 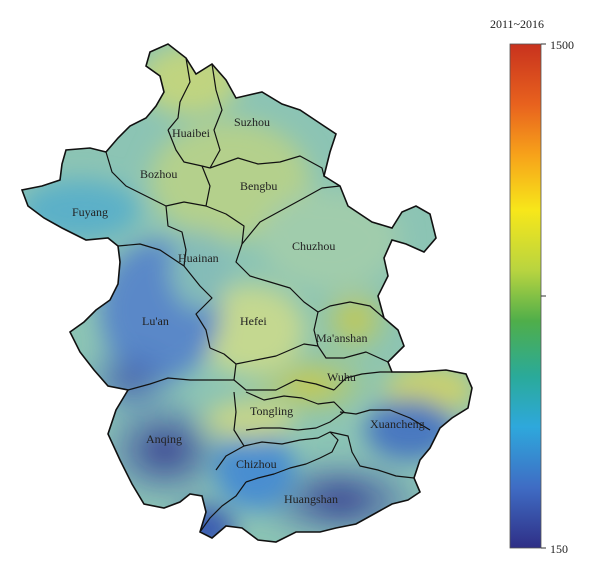 What do you see at coordinates (253, 321) in the screenshot?
I see `label-hefei: Hefei` at bounding box center [253, 321].